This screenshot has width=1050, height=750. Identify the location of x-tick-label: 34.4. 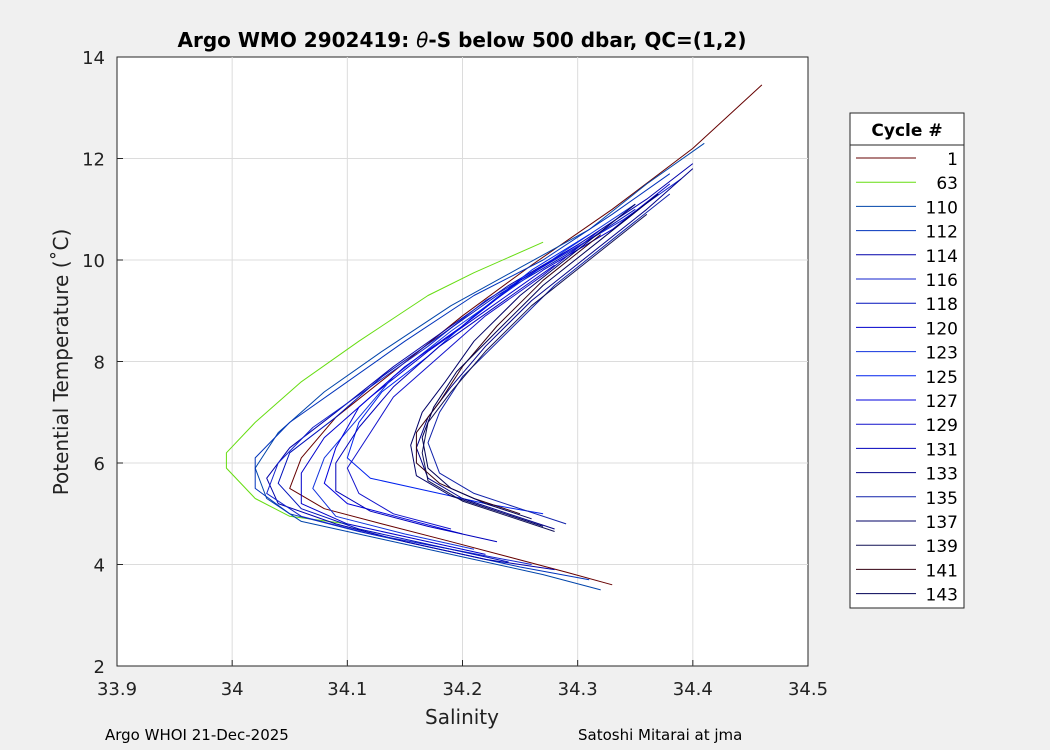
(693, 689).